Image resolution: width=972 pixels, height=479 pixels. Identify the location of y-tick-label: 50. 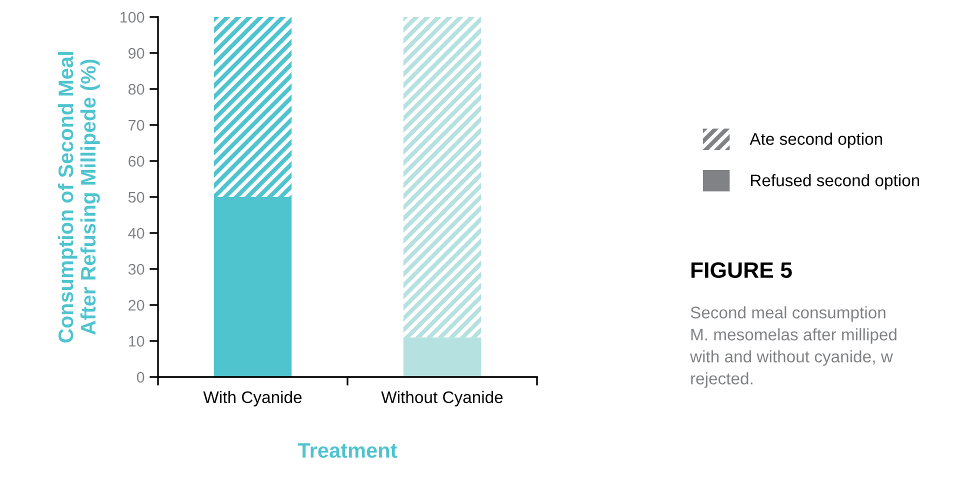
(136, 197).